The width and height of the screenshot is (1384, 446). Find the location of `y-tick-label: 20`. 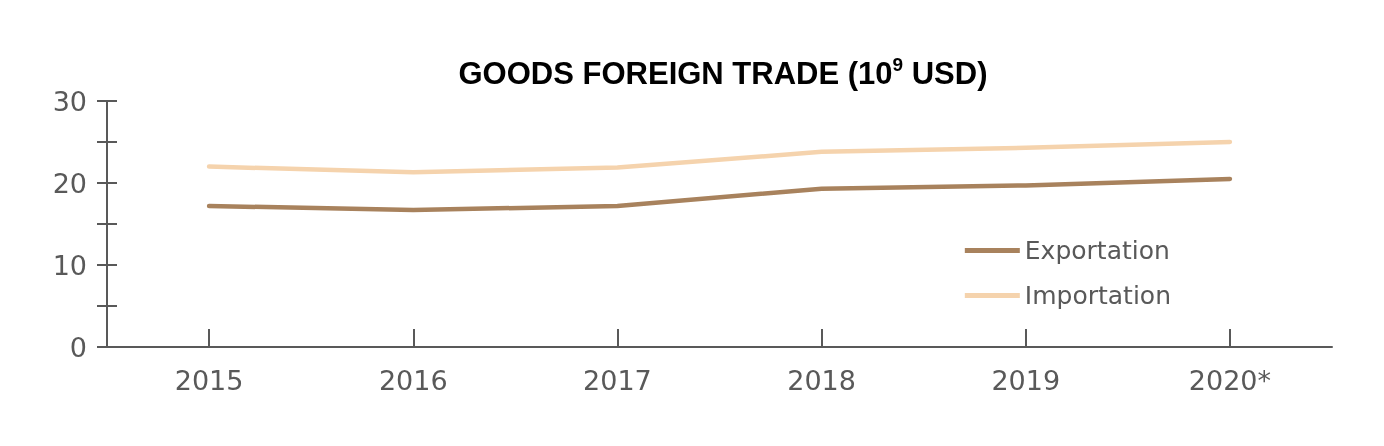

y-tick-label: 20 is located at coordinates (69, 183).